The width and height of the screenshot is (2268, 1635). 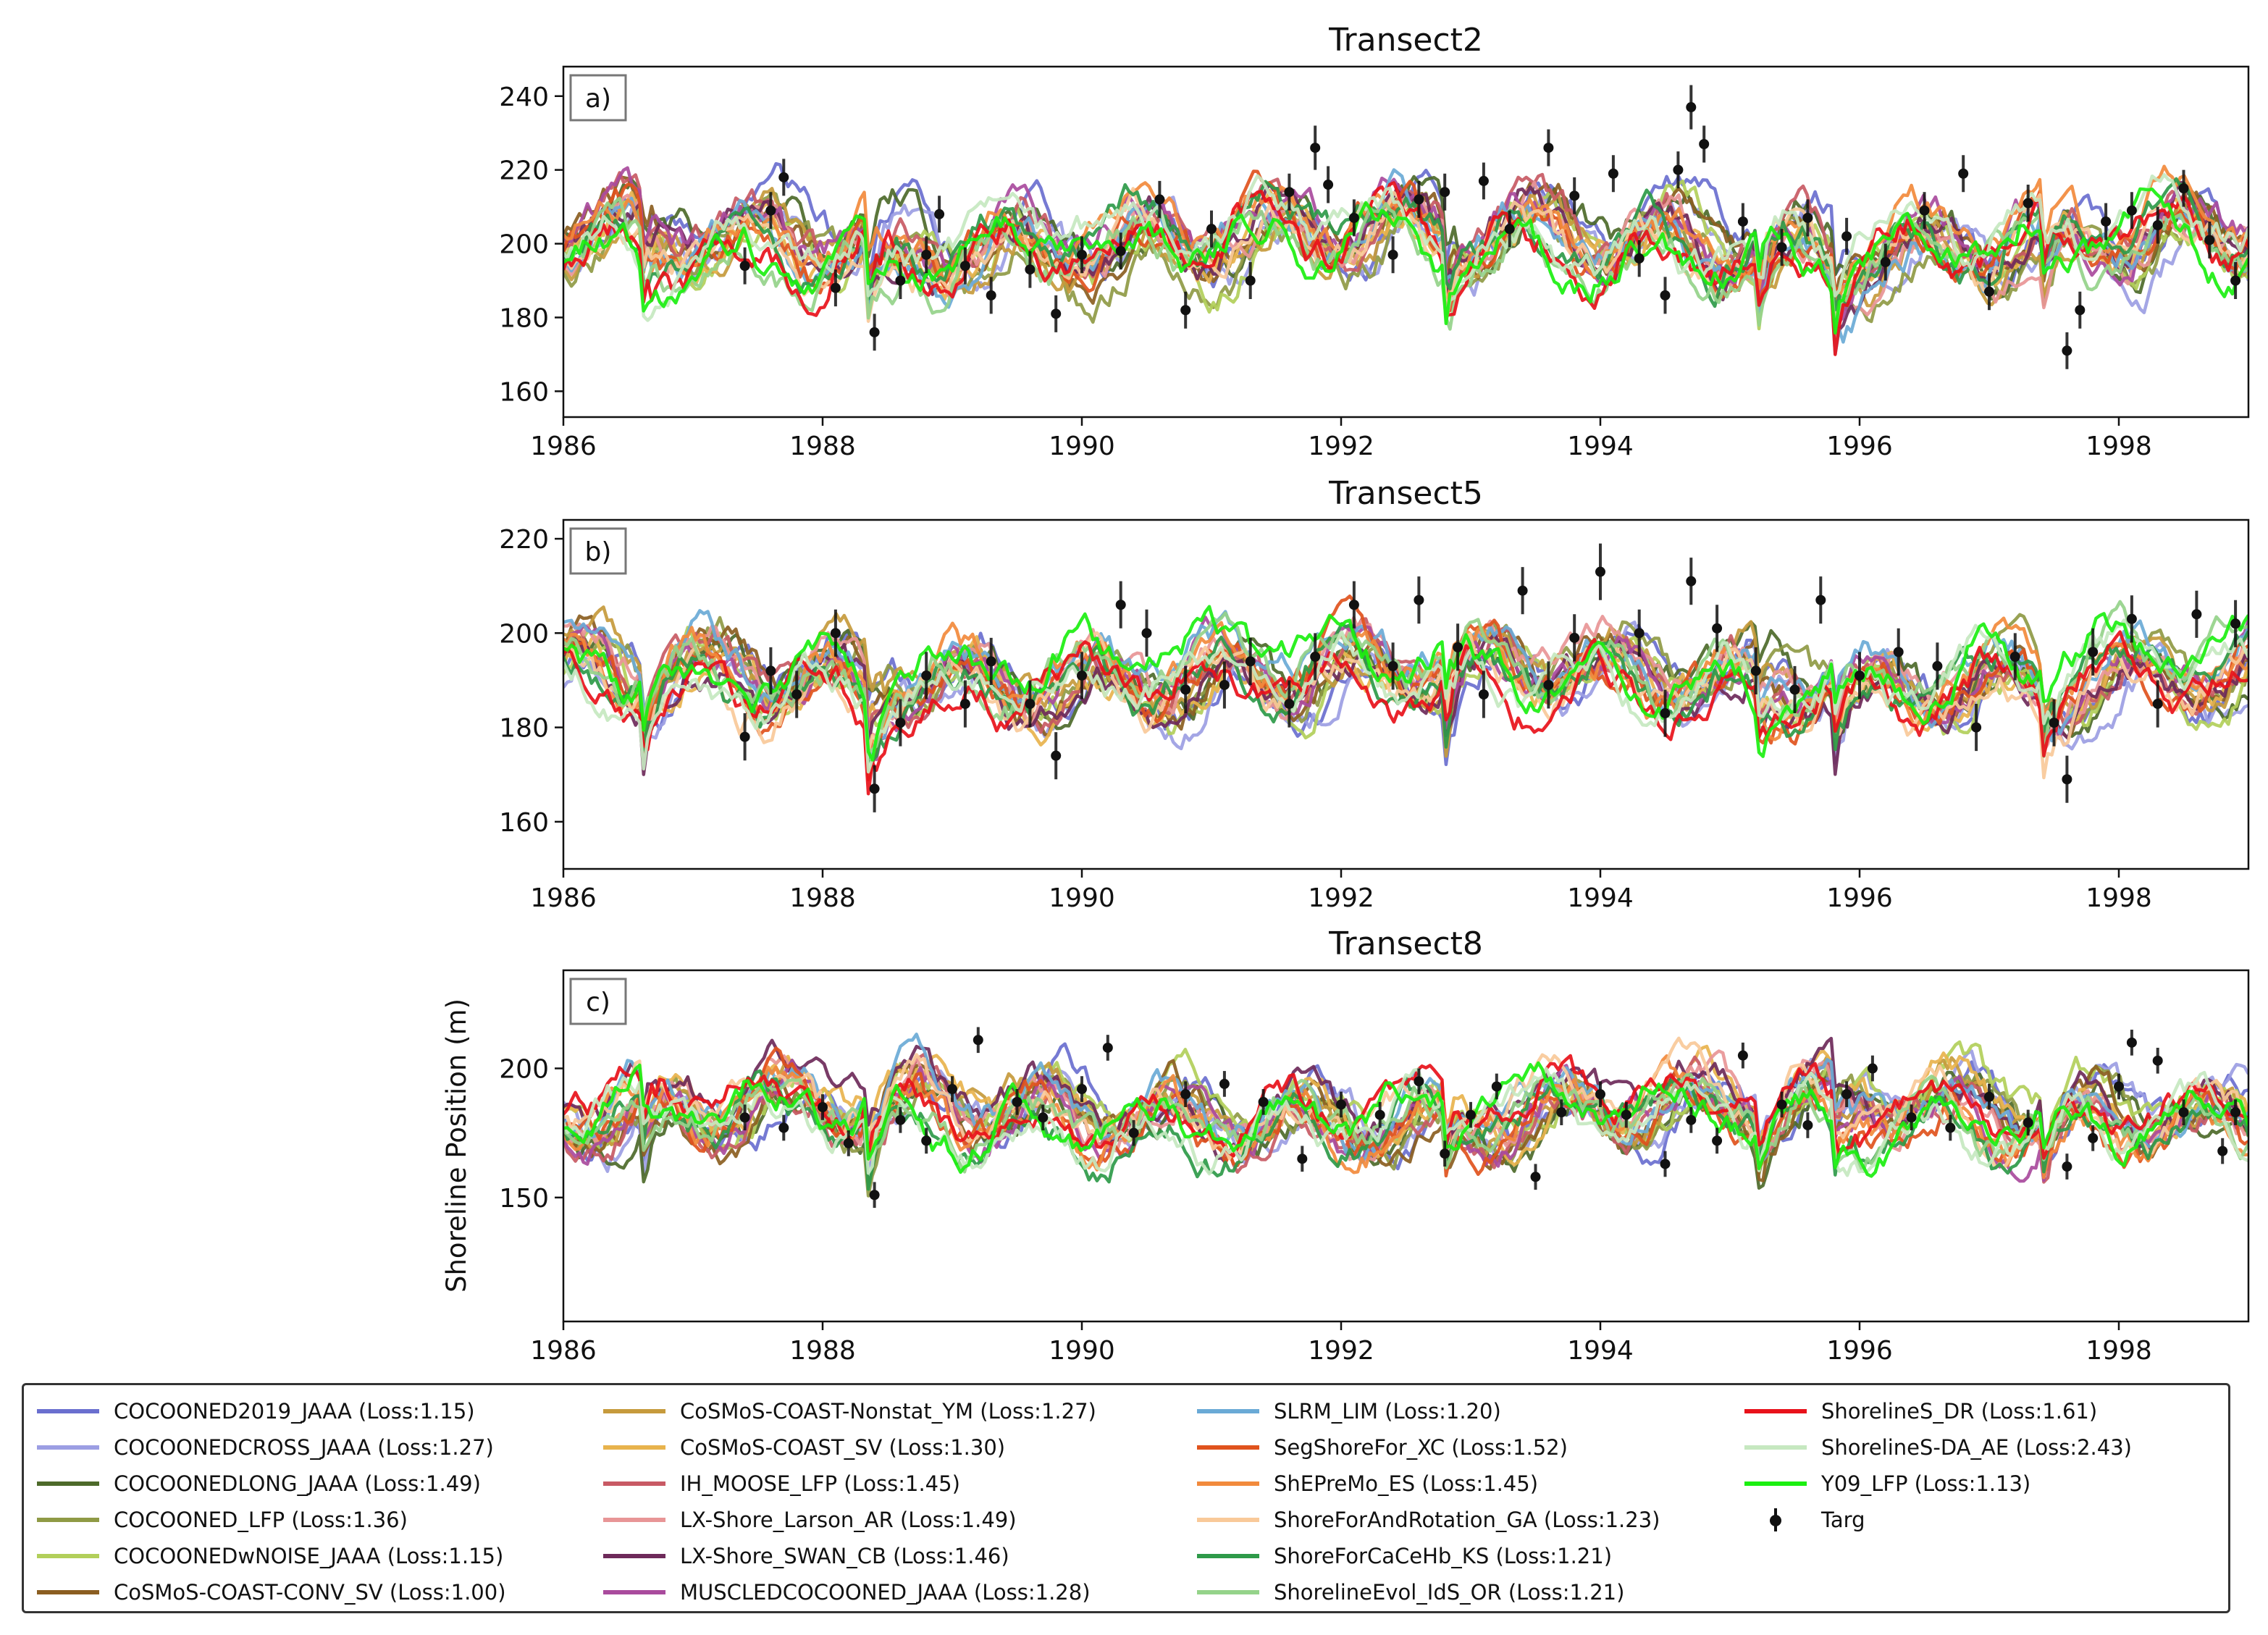 I want to click on legend-item: Y09_LFP (Loss:1.13), so click(x=1887, y=1483).